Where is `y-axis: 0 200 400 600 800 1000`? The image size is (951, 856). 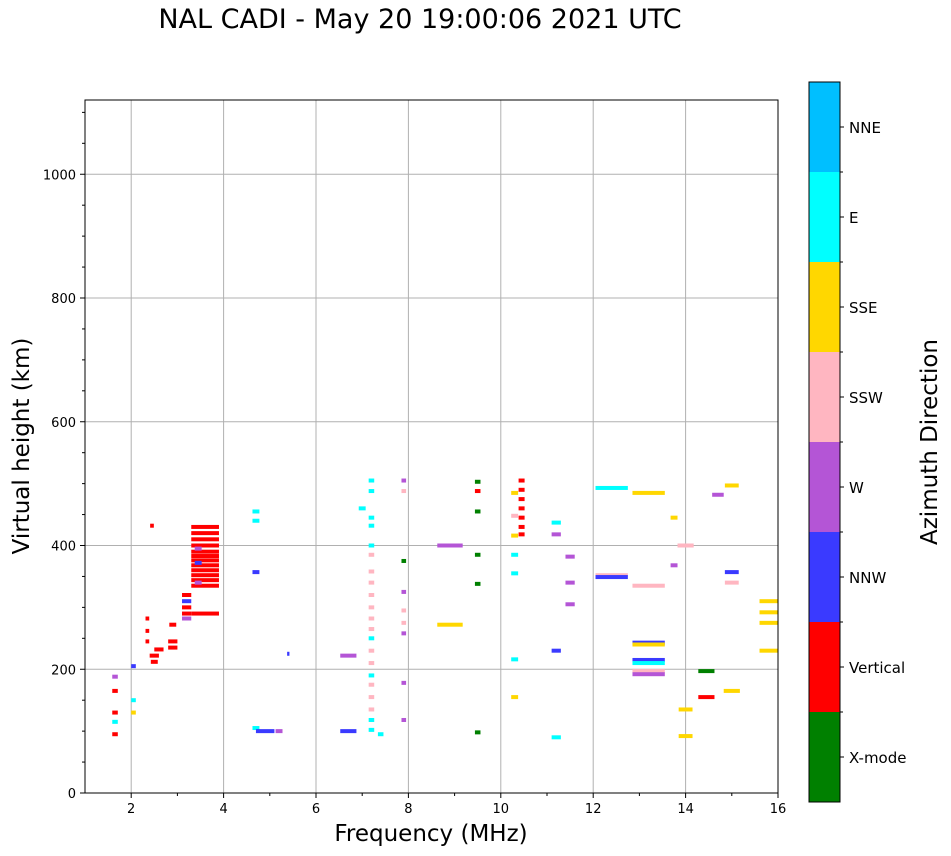
y-axis: 0 200 400 600 800 1000 is located at coordinates (64, 456).